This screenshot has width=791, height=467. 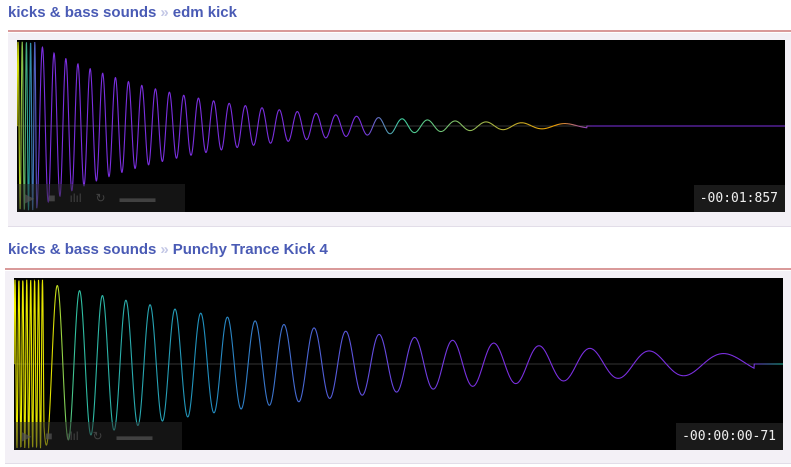 I want to click on breadcrumb: kicks & bass sounds» Punchy Trance Kick 4, so click(x=168, y=249).